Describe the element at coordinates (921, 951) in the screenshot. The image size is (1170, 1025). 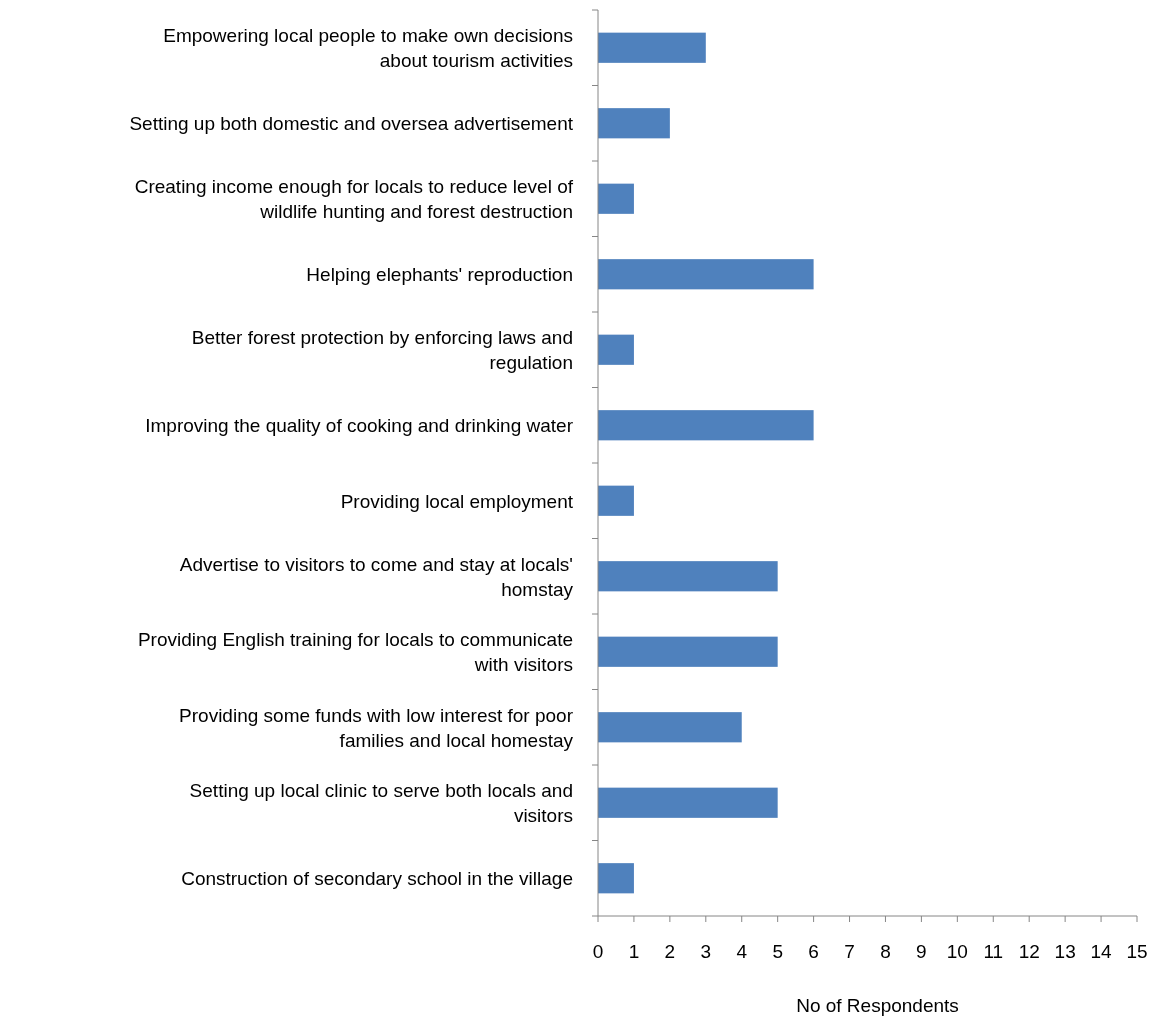
I see `x-tick-label: 9` at that location.